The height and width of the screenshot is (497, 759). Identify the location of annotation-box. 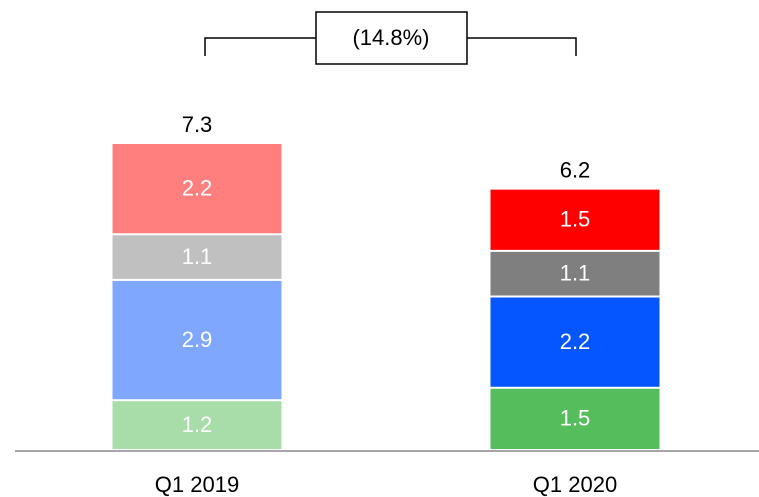
(391, 38).